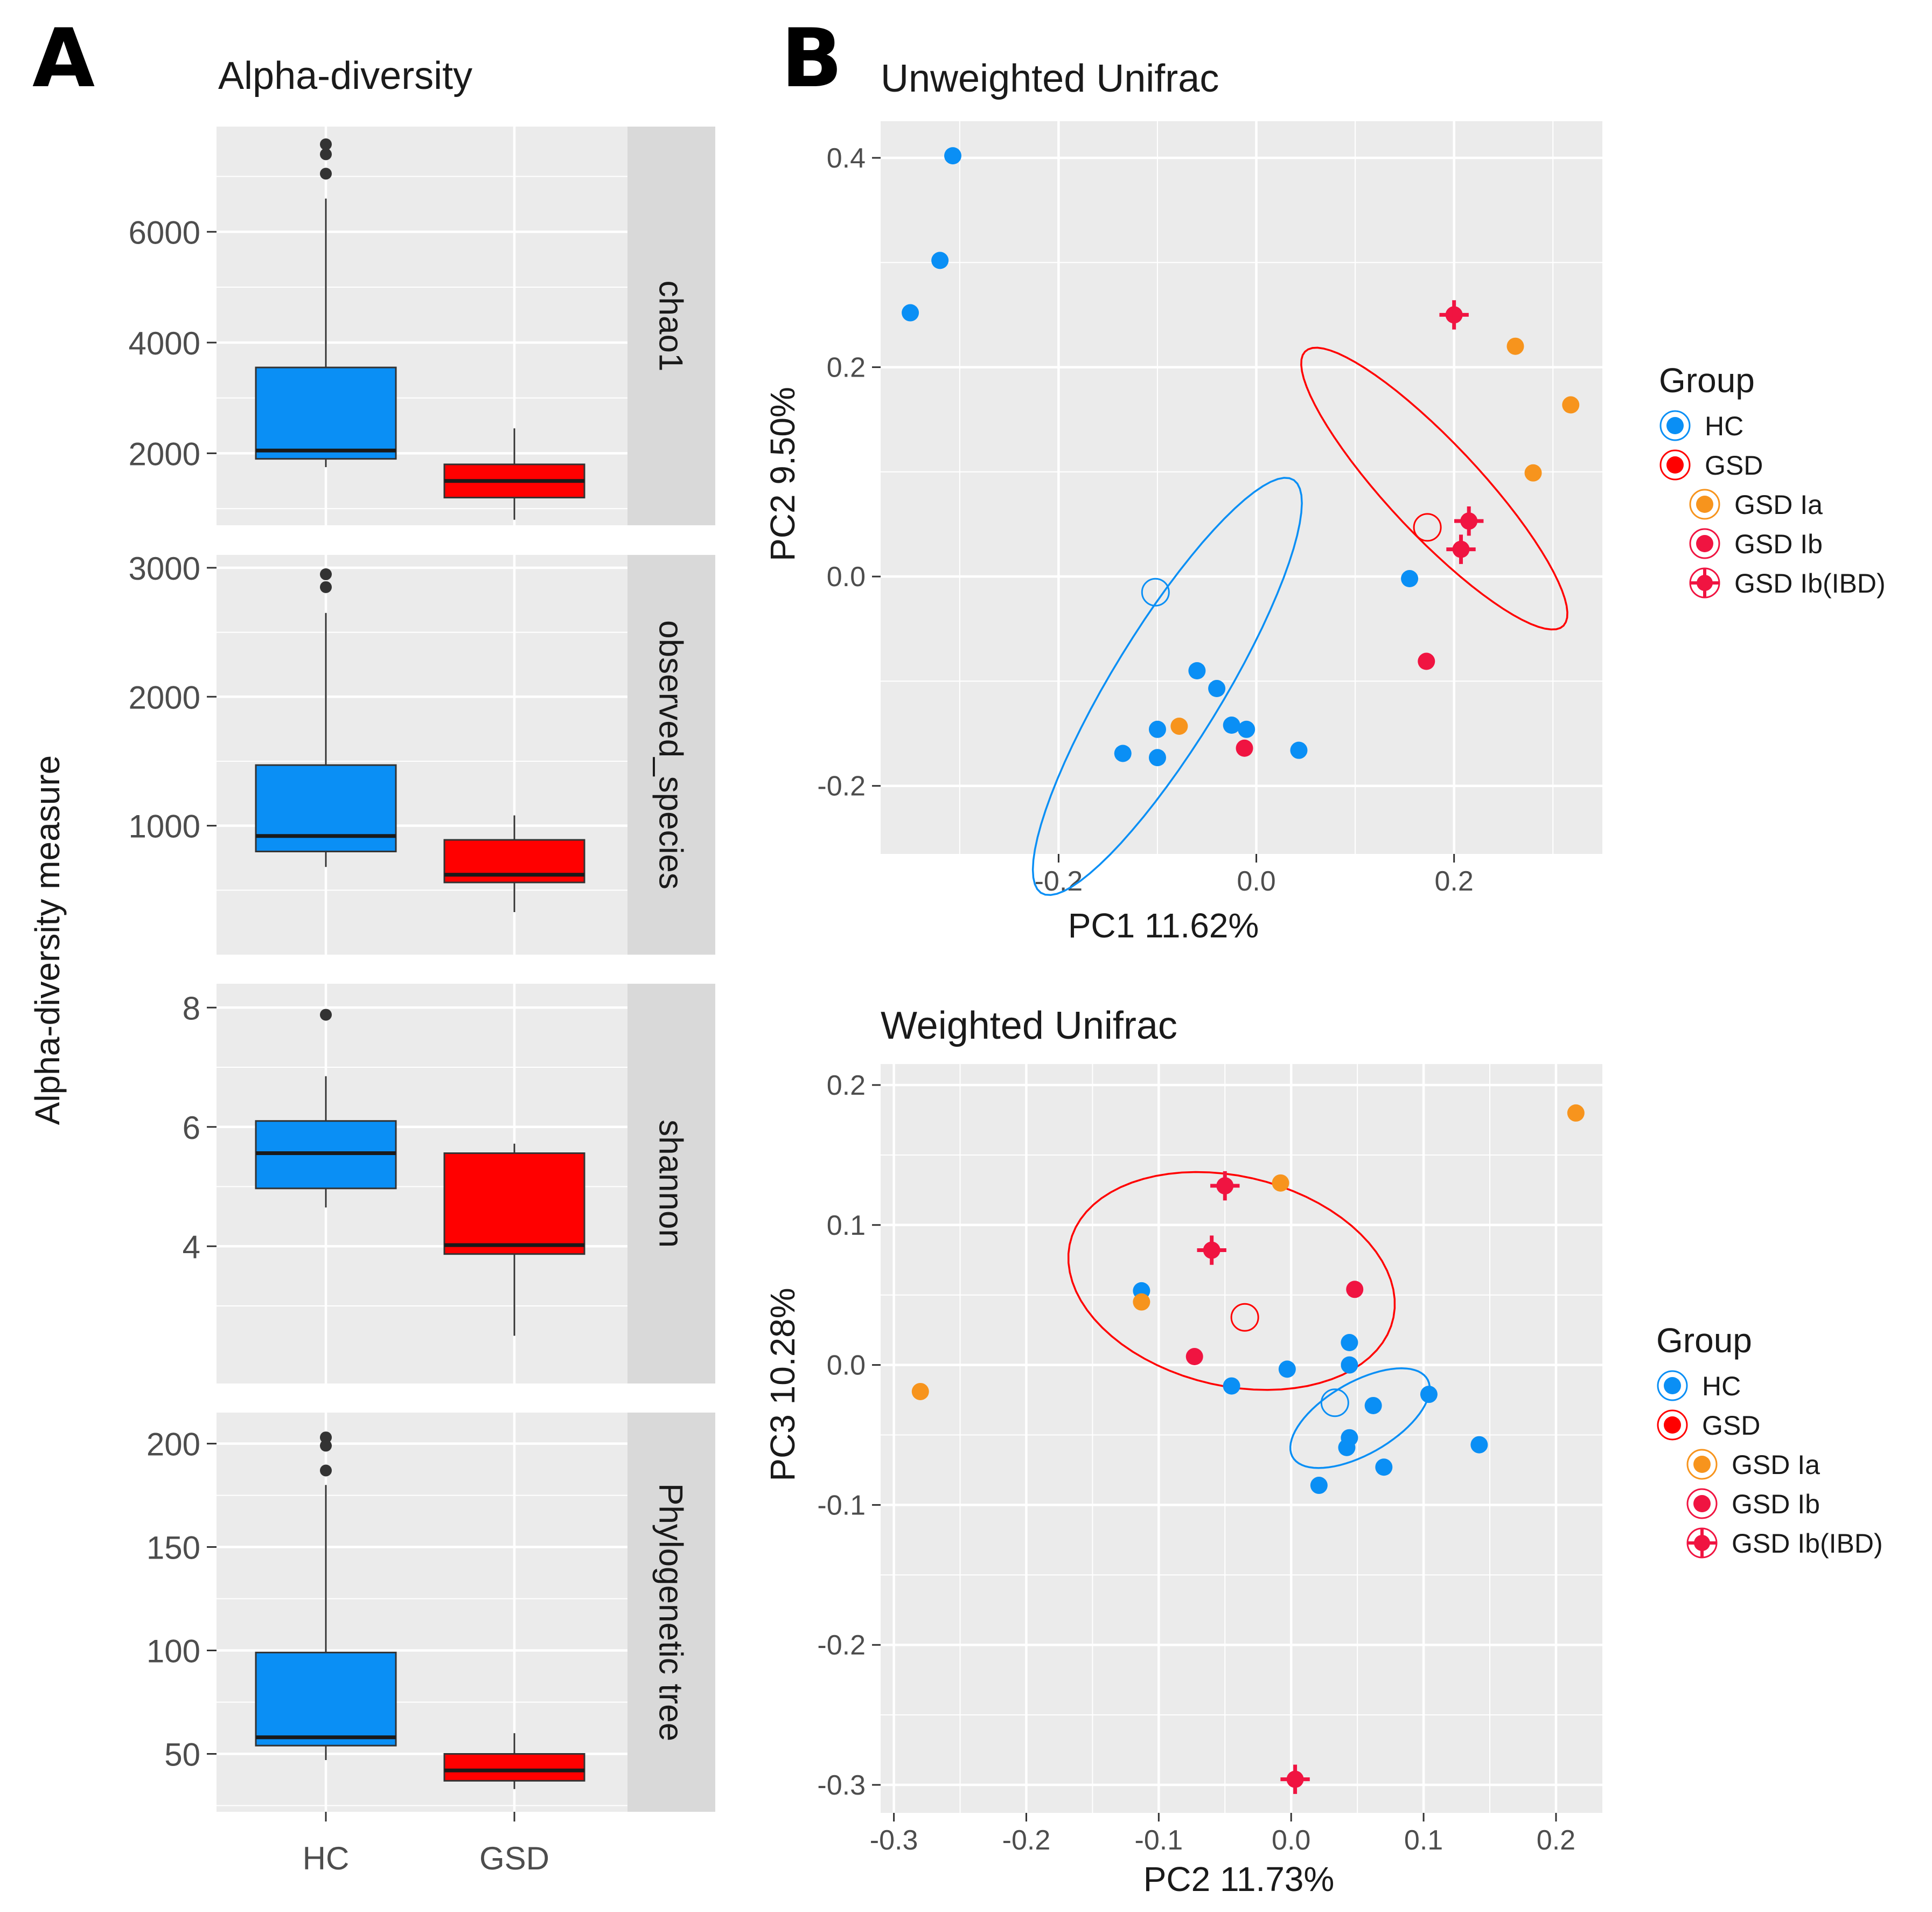 The height and width of the screenshot is (1912, 1932). What do you see at coordinates (47, 940) in the screenshot?
I see `alpha-ylabel: Alpha-diversity measure` at bounding box center [47, 940].